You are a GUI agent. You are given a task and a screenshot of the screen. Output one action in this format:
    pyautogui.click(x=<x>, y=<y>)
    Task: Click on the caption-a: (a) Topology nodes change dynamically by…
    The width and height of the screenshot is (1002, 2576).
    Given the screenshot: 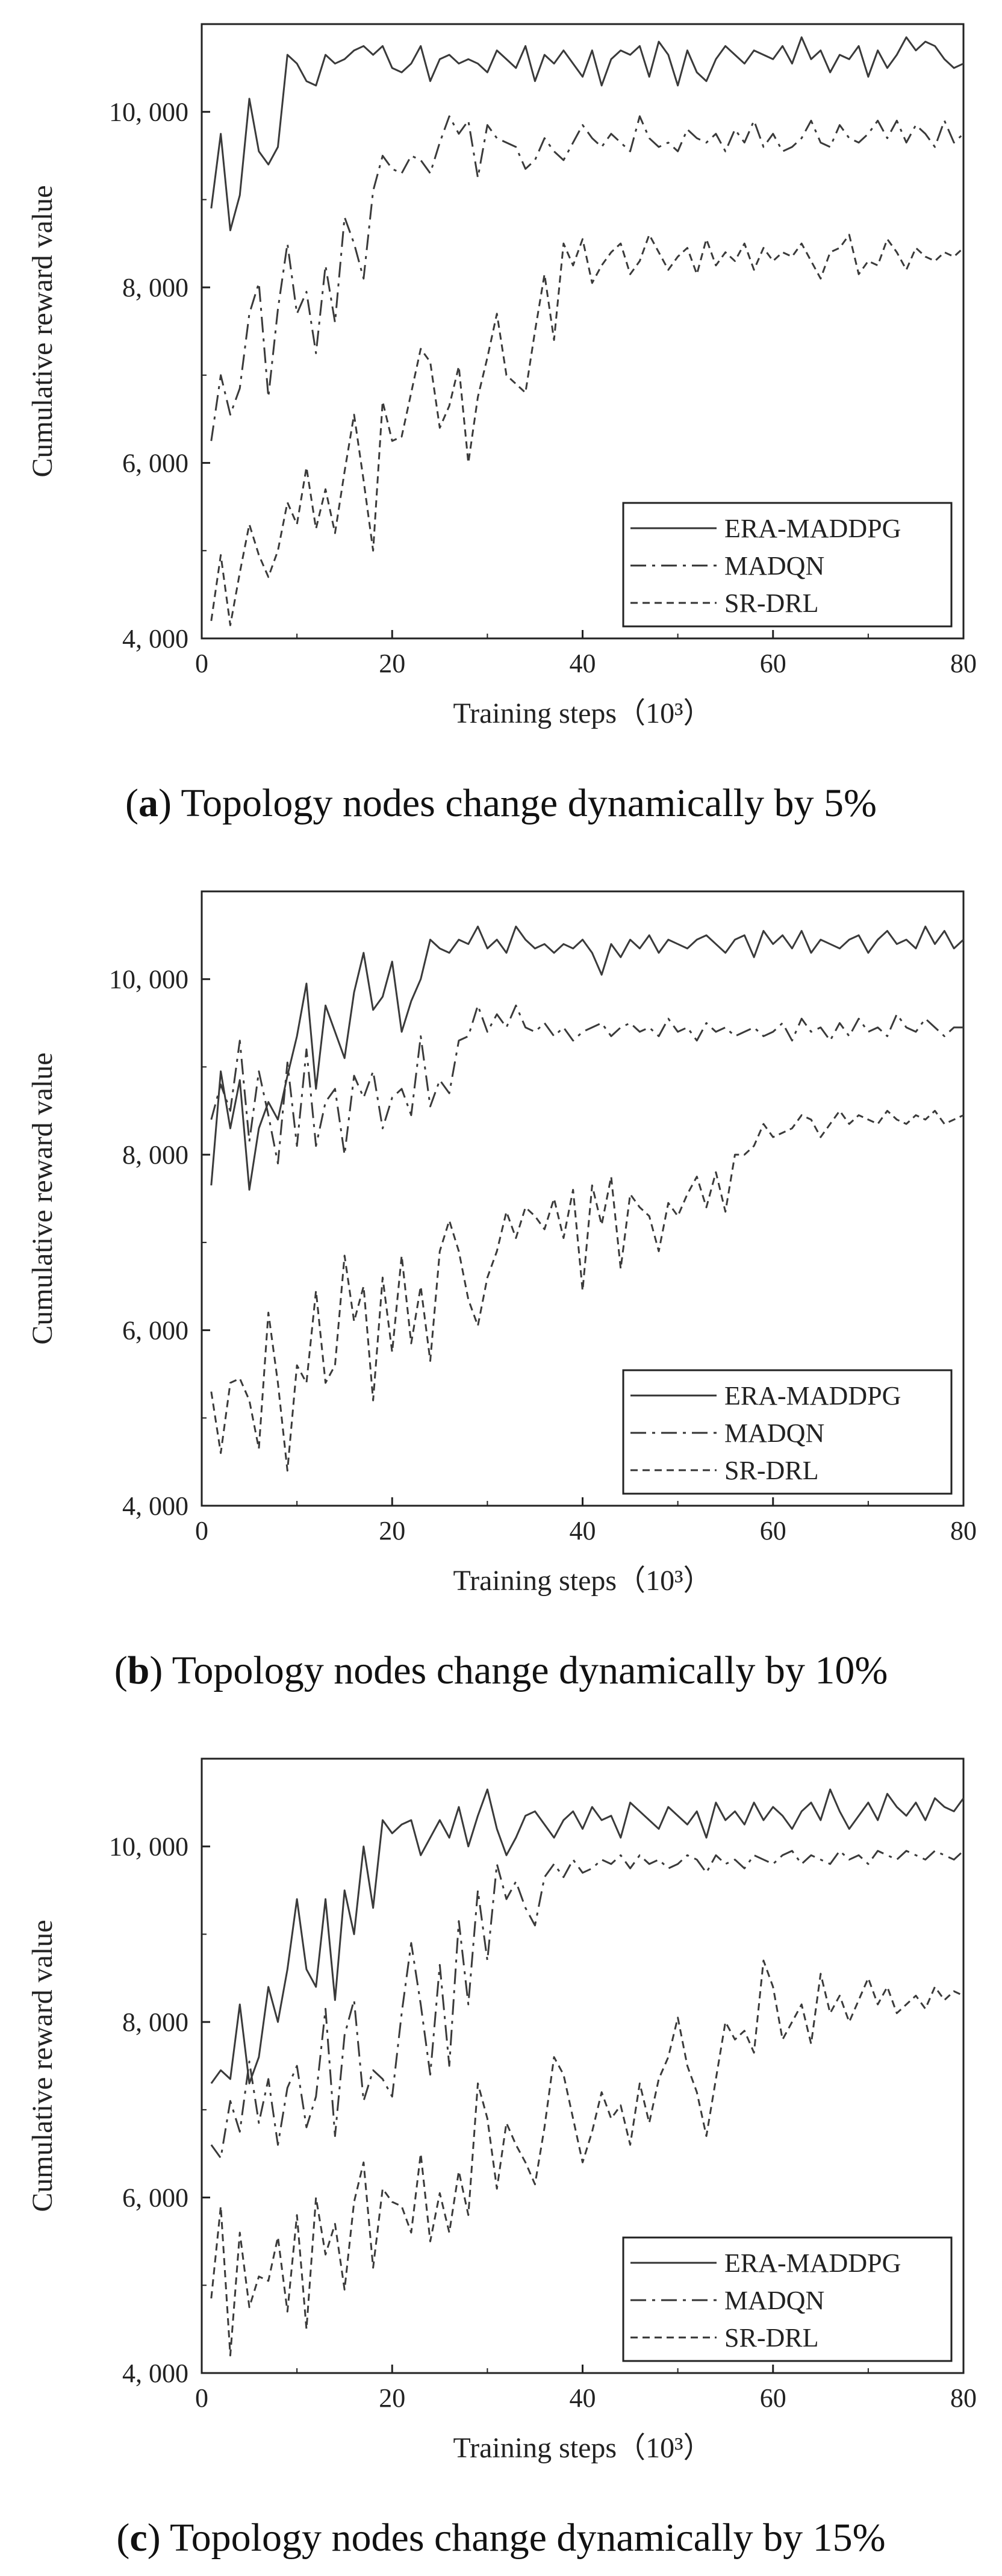 What is the action you would take?
    pyautogui.click(x=501, y=803)
    